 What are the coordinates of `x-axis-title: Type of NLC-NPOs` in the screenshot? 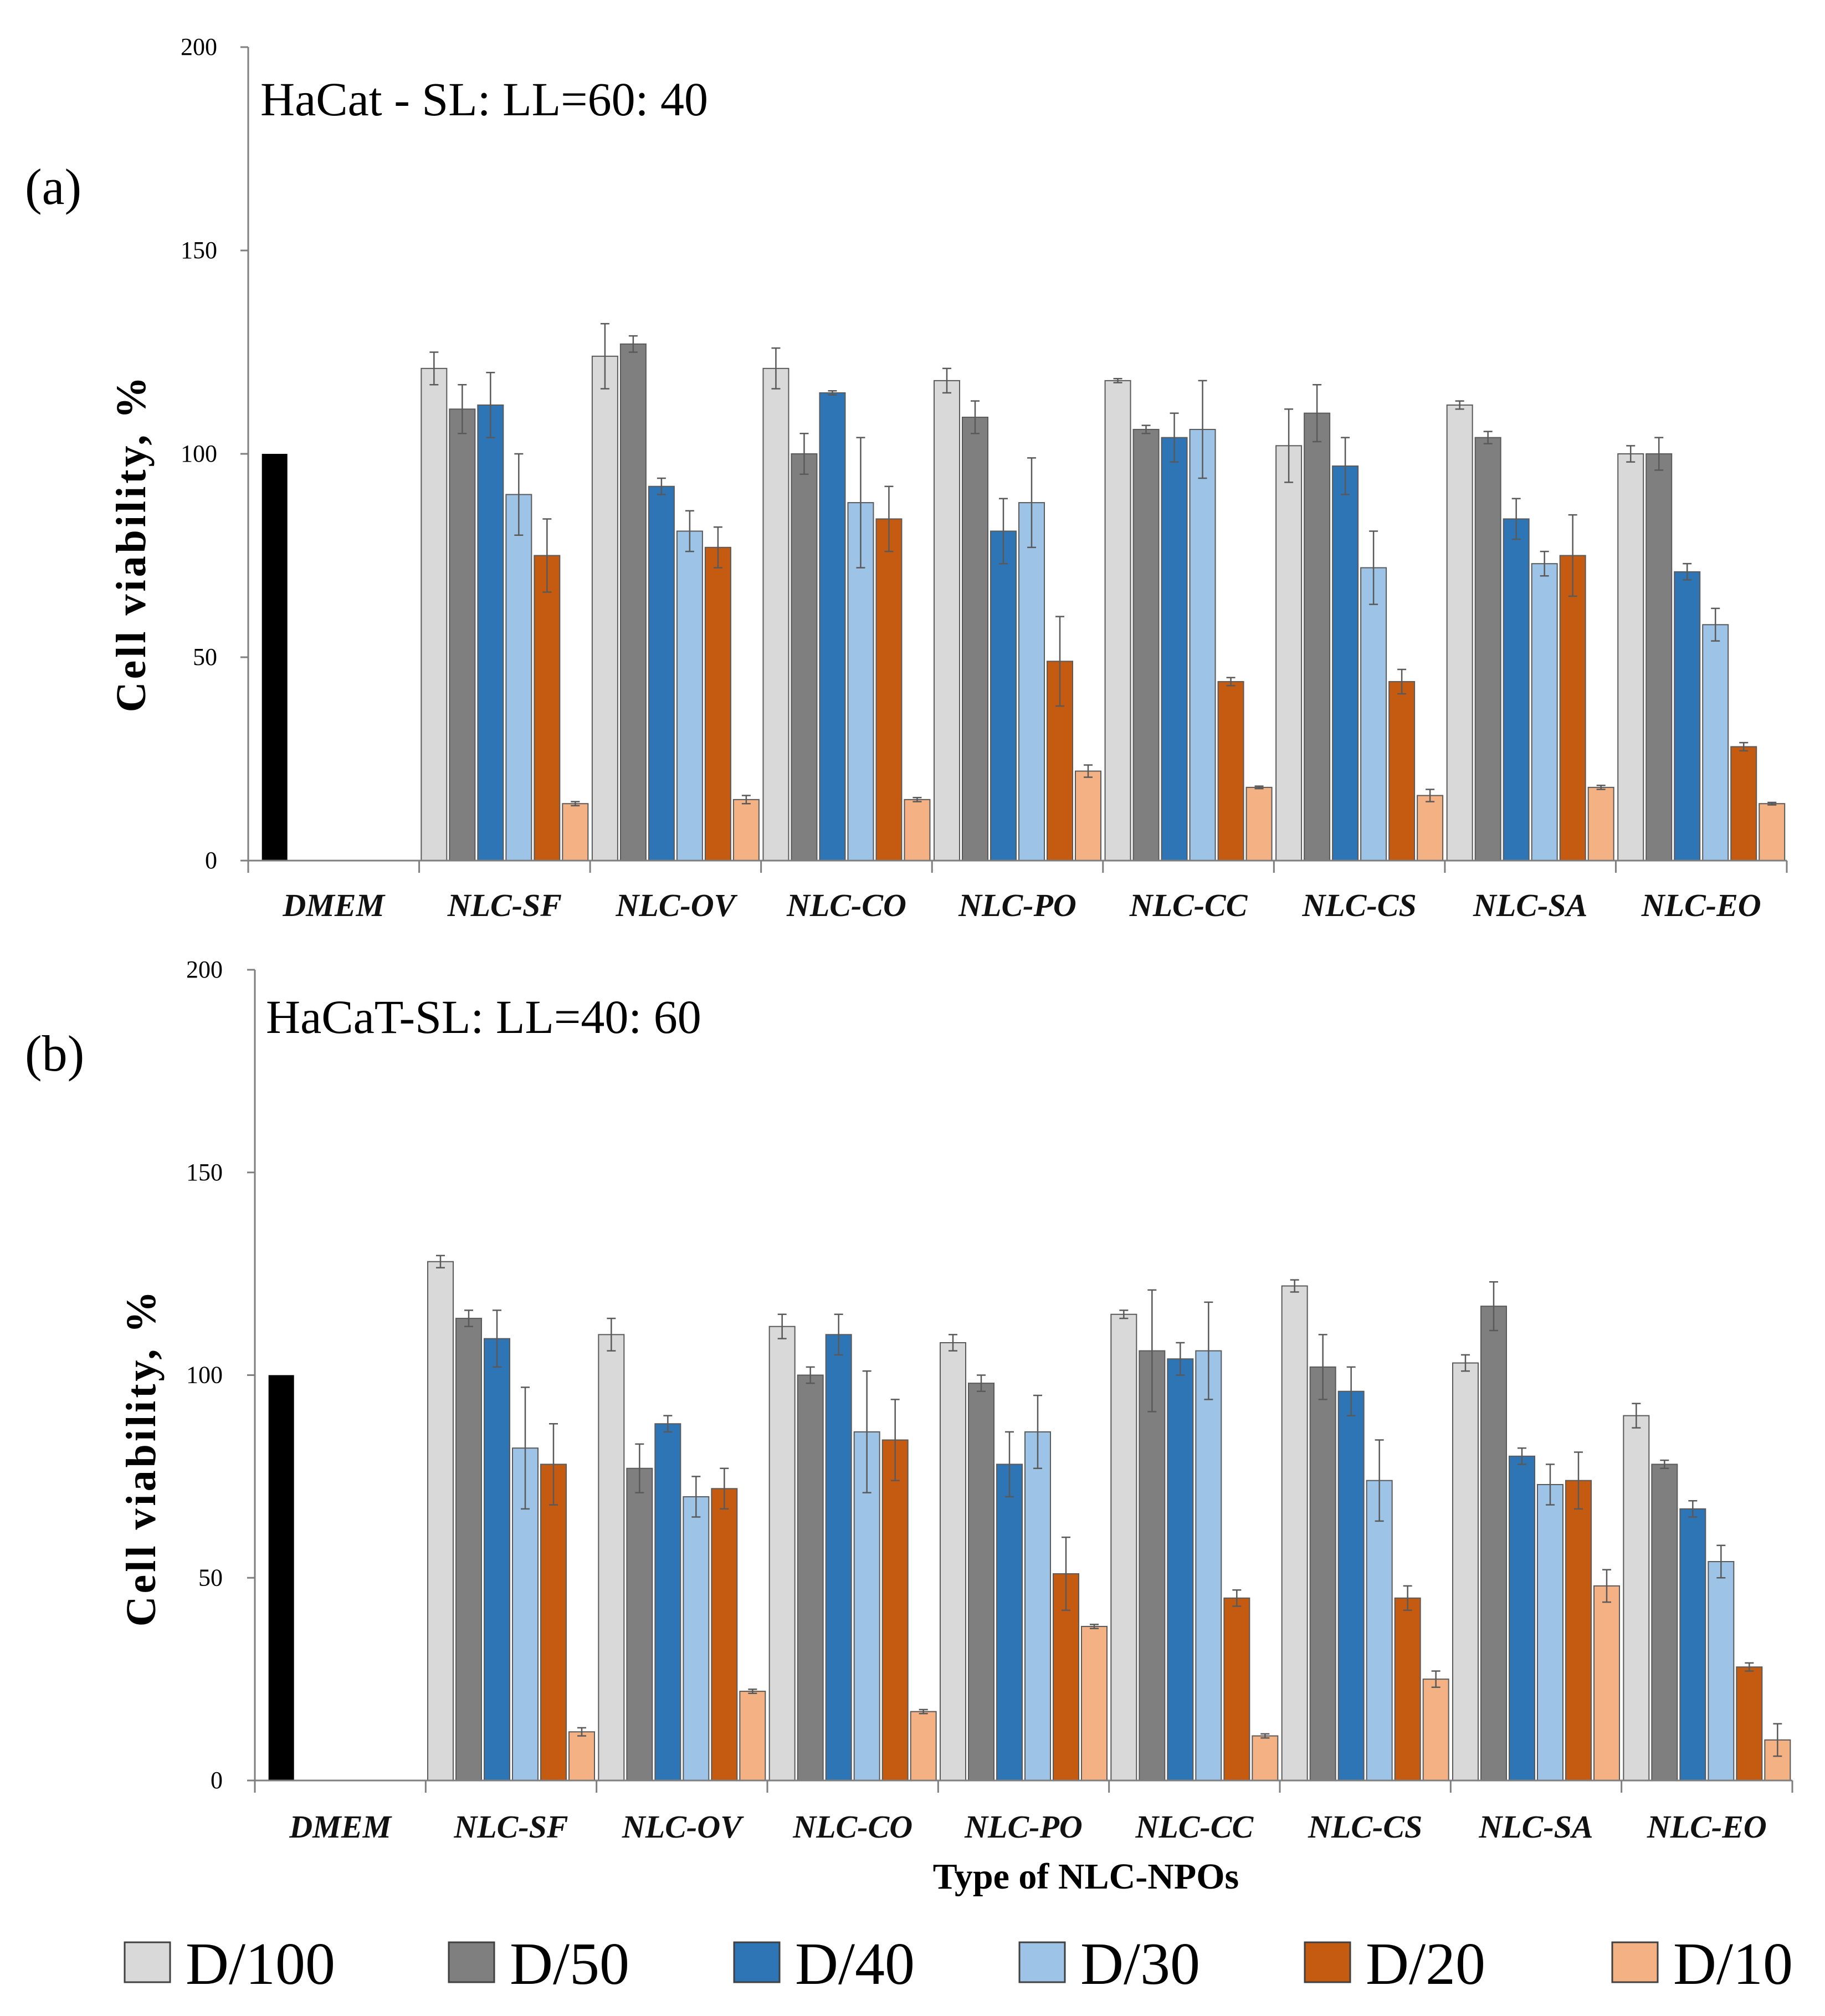 It's located at (1086, 1876).